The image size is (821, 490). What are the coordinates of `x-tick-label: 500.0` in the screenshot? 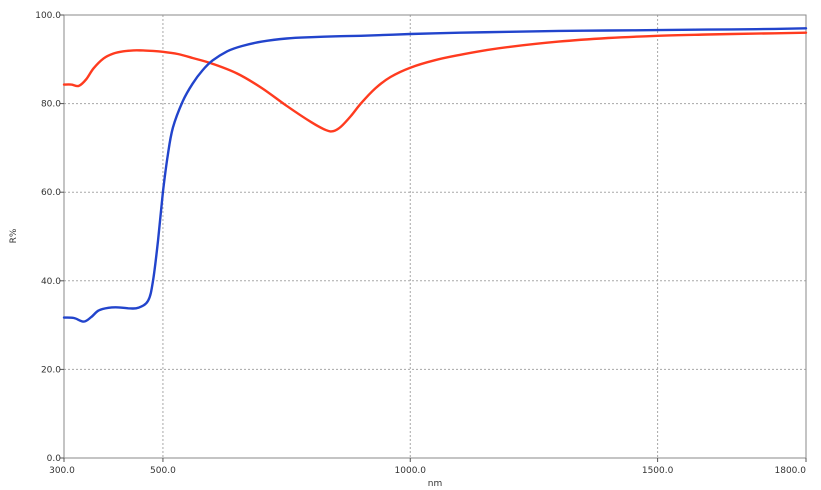 It's located at (163, 471).